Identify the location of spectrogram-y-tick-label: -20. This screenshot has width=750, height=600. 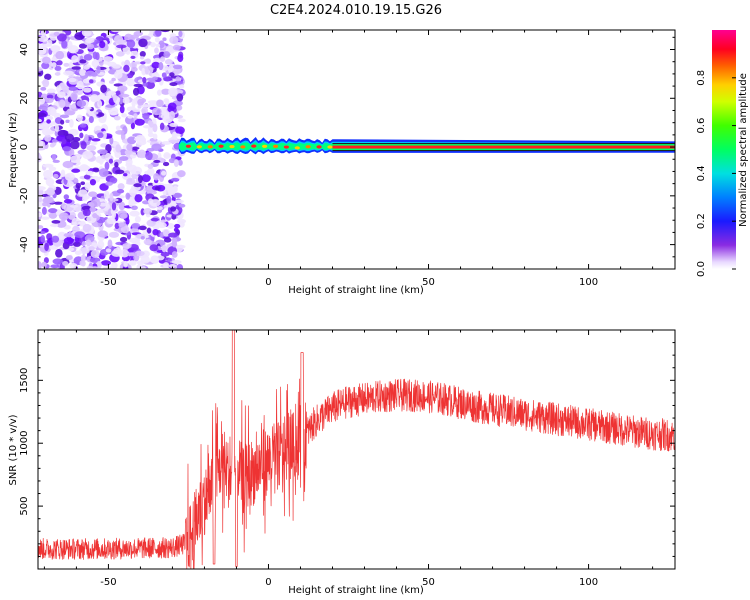
(24, 196).